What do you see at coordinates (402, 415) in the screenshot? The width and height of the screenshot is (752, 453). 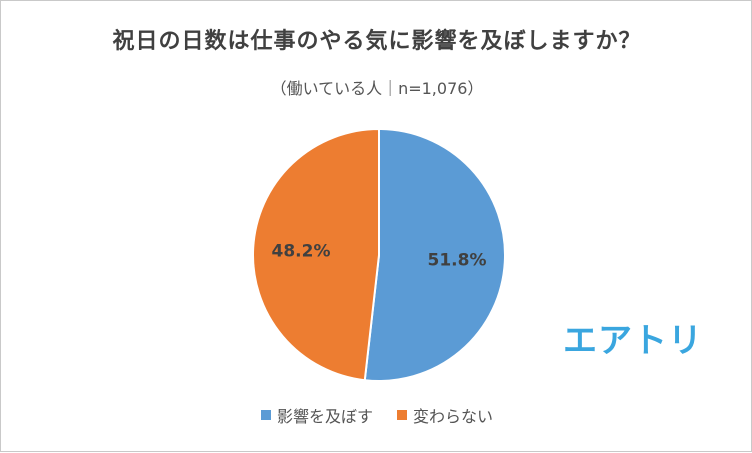 I see `legend-swatch-unchanged` at bounding box center [402, 415].